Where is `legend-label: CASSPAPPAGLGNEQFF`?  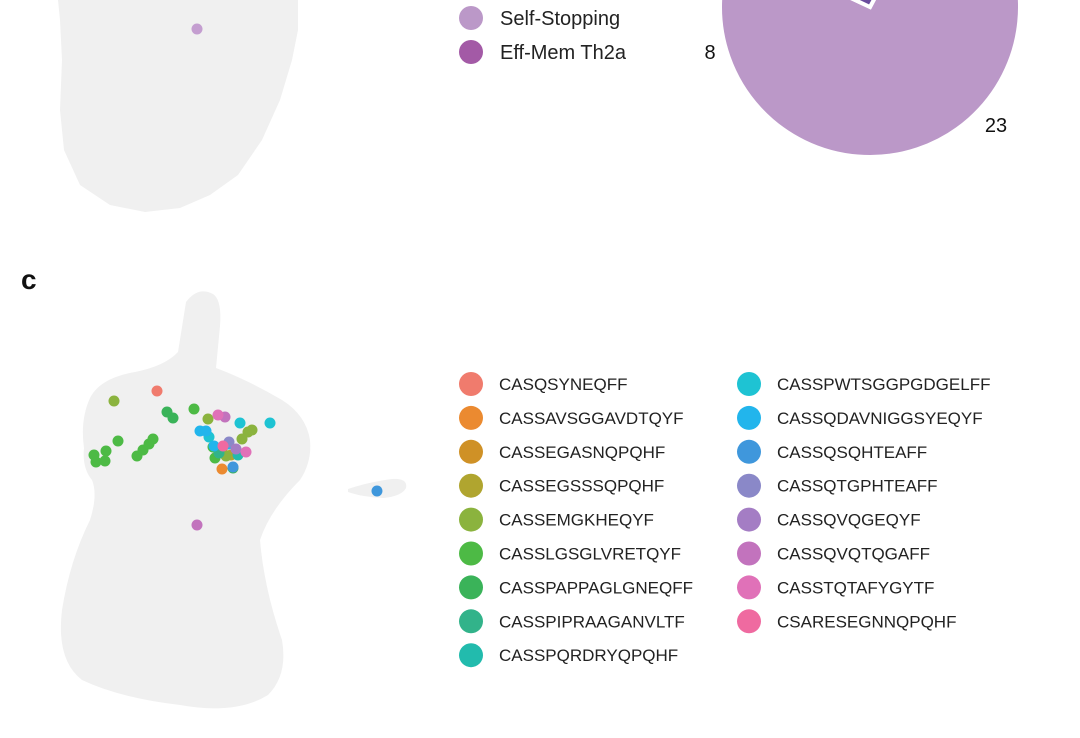
legend-label: CASSPAPPAGLGNEQFF is located at coordinates (596, 587).